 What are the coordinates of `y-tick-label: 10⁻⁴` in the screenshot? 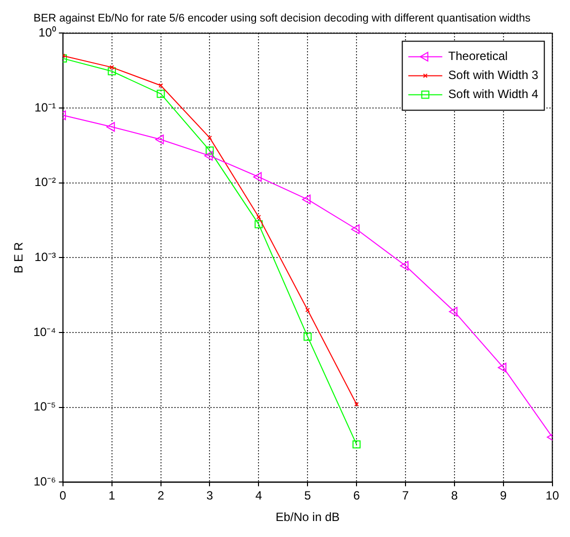 It's located at (44, 331).